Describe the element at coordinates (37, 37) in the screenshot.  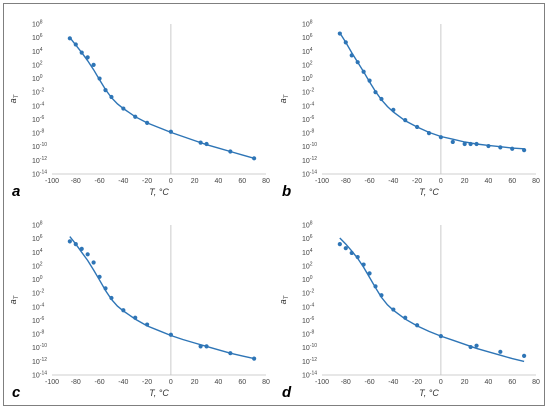
I see `y-tick-label: 10⁶` at that location.